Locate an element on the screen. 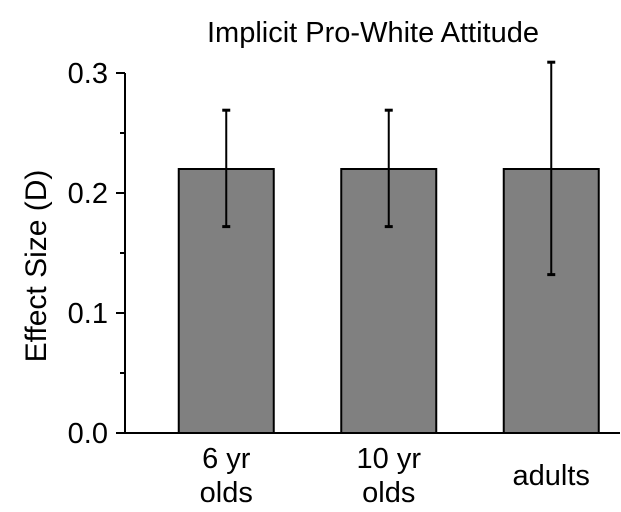 This screenshot has width=621, height=512. y-tick-label: 0.3 is located at coordinates (88, 74).